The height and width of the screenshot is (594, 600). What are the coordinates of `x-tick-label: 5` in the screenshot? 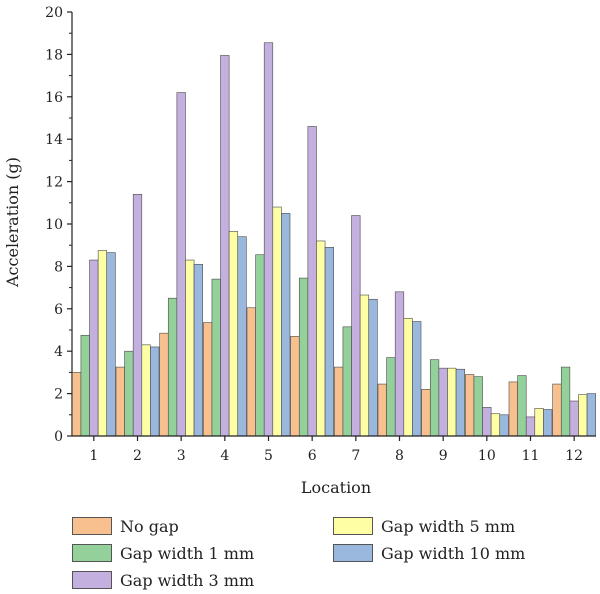 It's located at (268, 456).